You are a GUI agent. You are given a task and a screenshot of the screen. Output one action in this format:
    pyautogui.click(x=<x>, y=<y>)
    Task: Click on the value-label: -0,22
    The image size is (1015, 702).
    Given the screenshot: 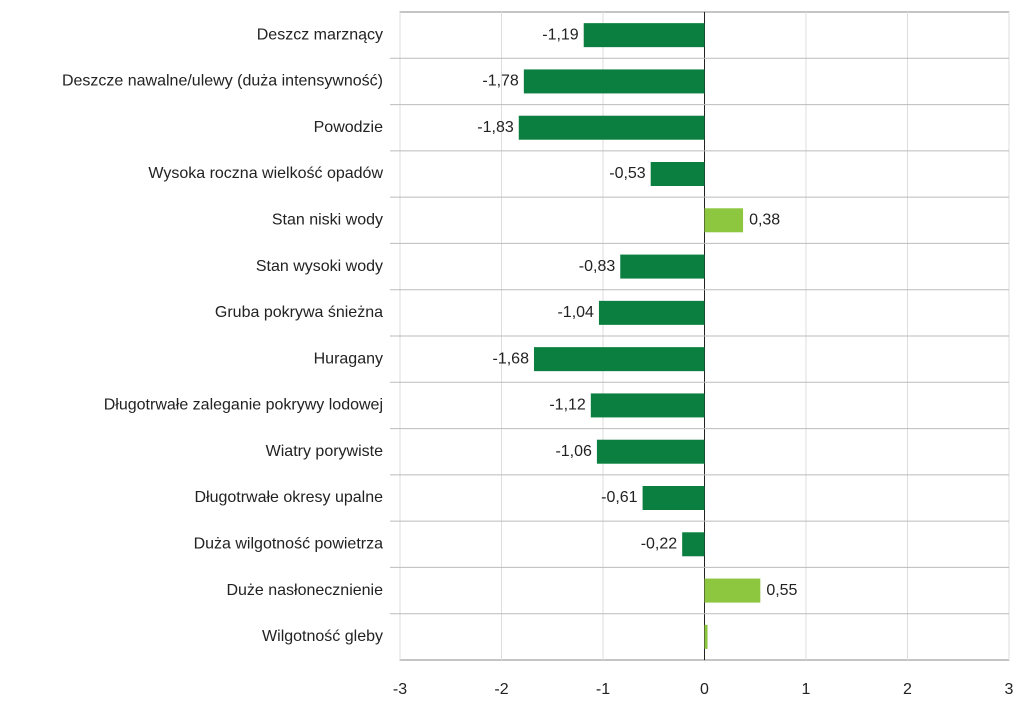 What is the action you would take?
    pyautogui.click(x=659, y=544)
    